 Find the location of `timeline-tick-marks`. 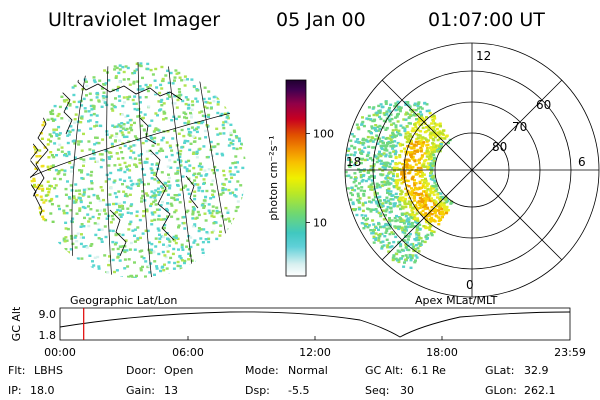

timeline-tick-marks is located at coordinates (315, 338).